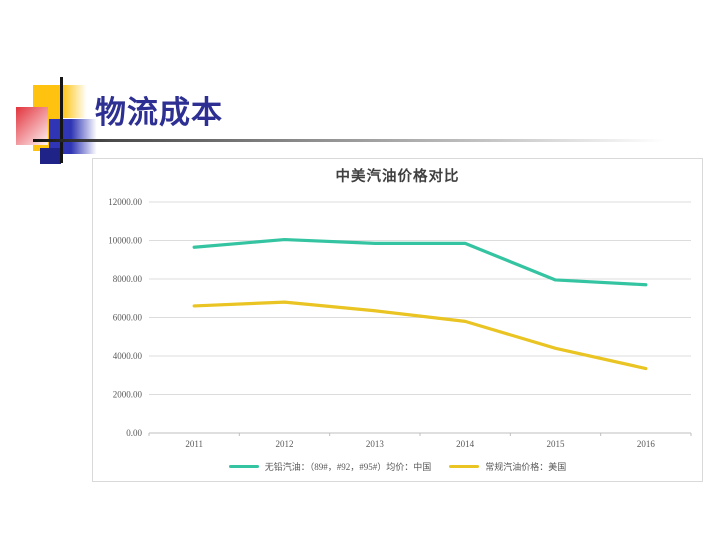  What do you see at coordinates (128, 395) in the screenshot?
I see `y-tick-label: 2000.00` at bounding box center [128, 395].